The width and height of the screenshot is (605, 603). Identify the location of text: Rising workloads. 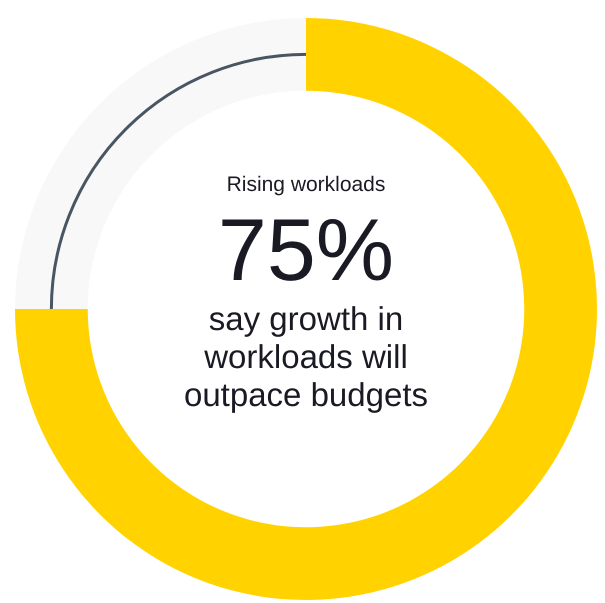
(306, 185).